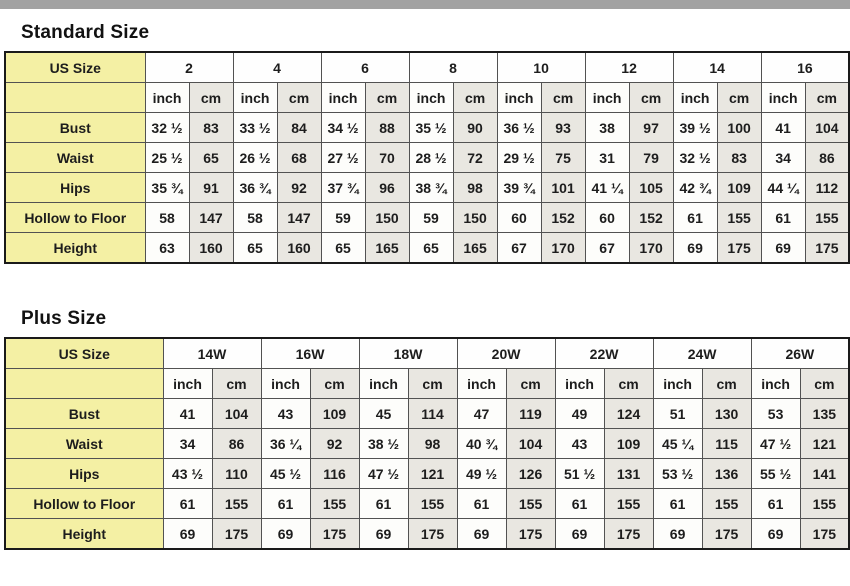 Image resolution: width=850 pixels, height=586 pixels. I want to click on value-cell-cm: 165, so click(475, 248).